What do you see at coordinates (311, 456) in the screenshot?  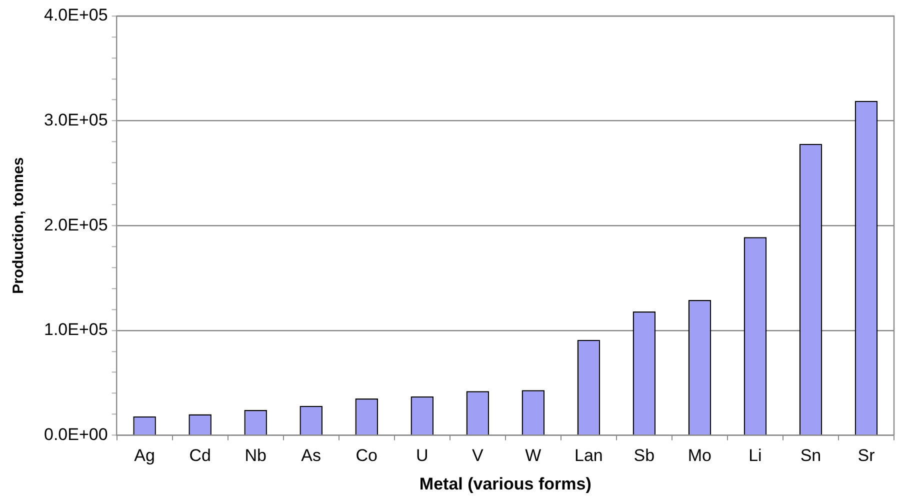 I see `x-tick-label: As` at bounding box center [311, 456].